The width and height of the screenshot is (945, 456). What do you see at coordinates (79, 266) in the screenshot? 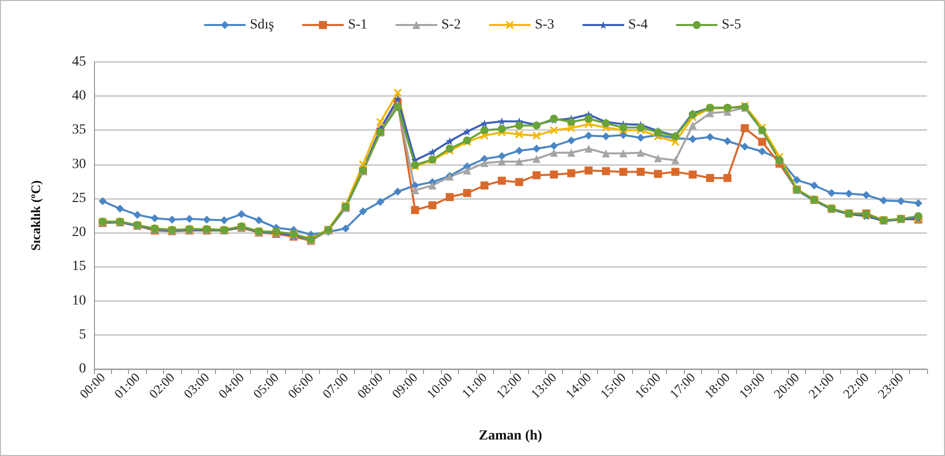
I see `y-tick-label: 15` at bounding box center [79, 266].